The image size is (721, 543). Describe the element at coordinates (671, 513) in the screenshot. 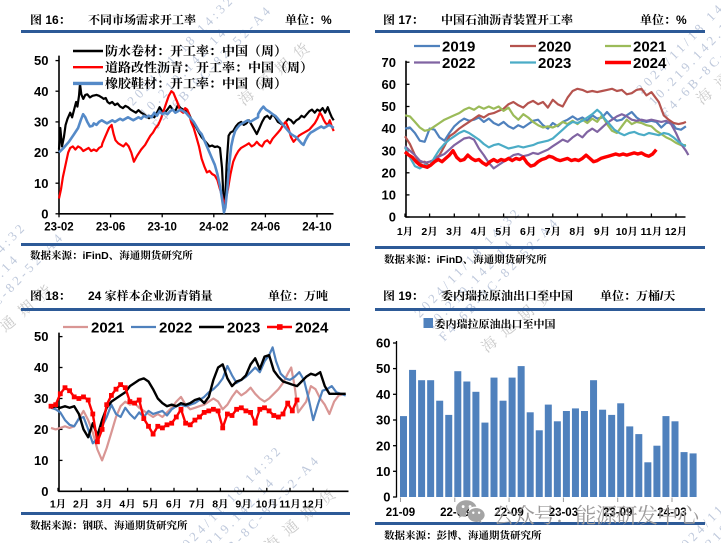

I see `svg-text: 24-03` at that location.